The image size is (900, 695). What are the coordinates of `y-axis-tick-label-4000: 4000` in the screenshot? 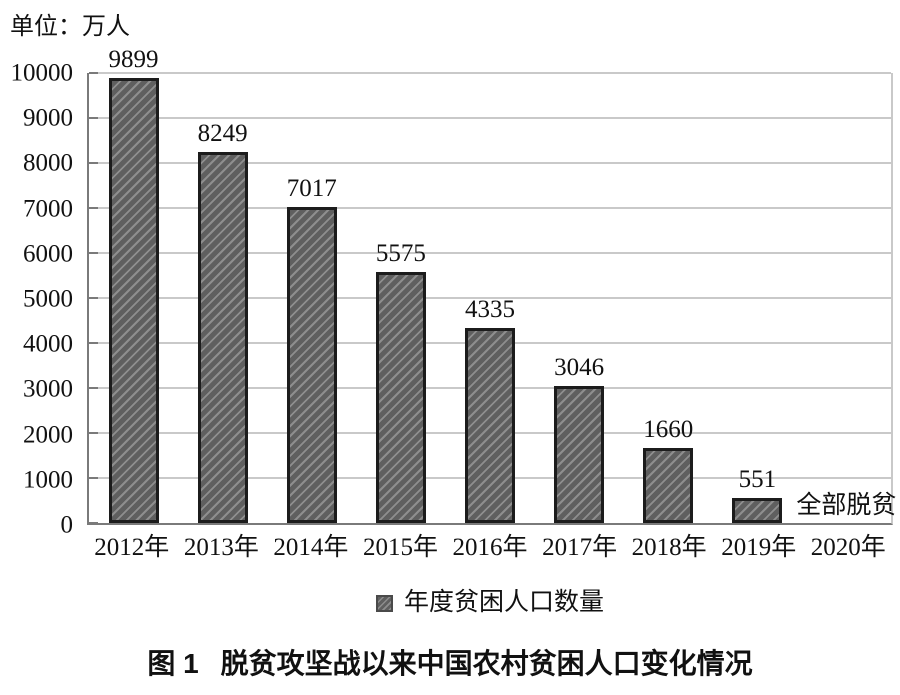 It's located at (48, 344).